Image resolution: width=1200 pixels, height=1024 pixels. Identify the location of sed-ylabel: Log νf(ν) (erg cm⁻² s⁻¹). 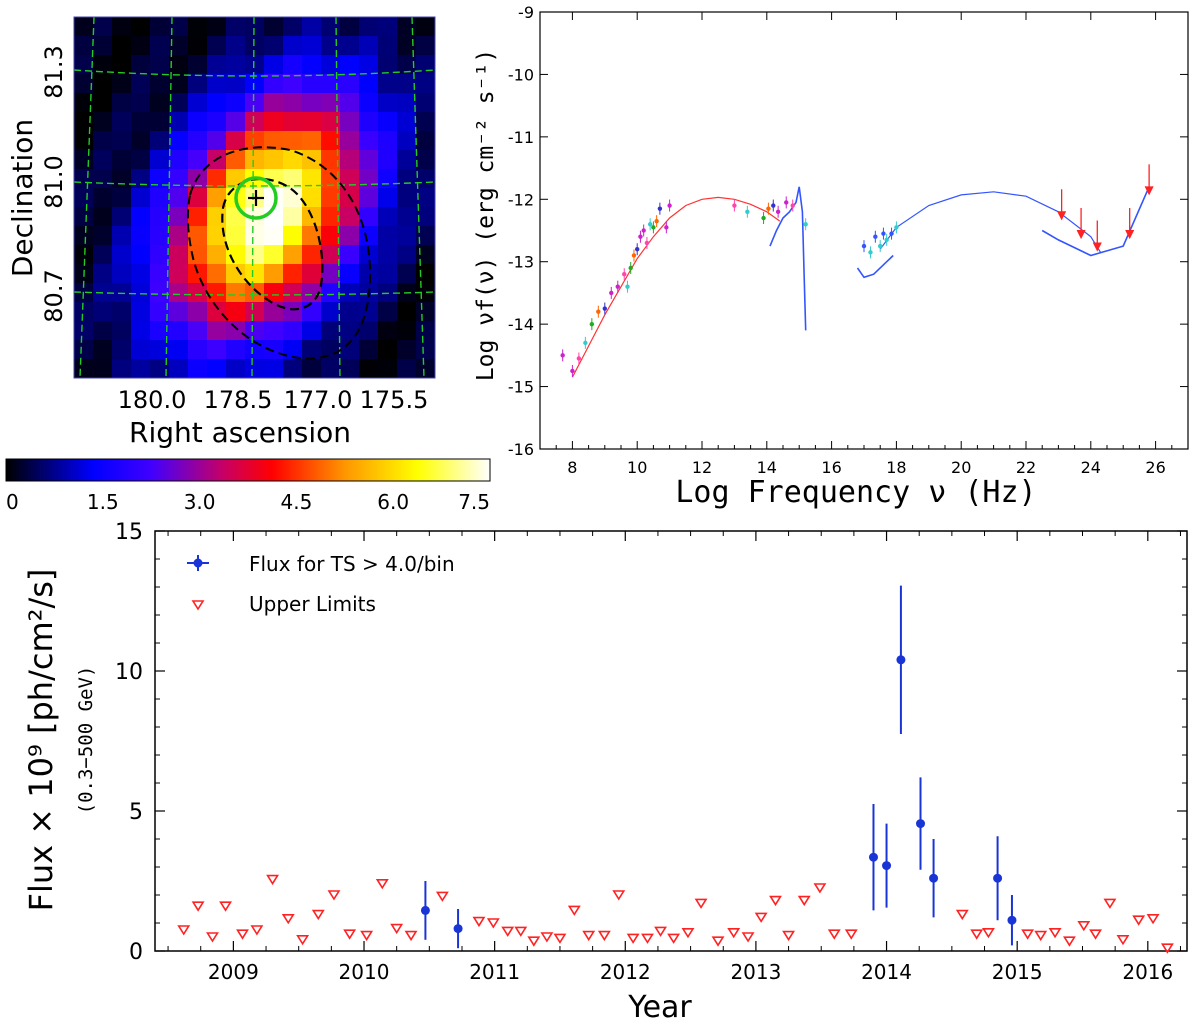
(486, 215).